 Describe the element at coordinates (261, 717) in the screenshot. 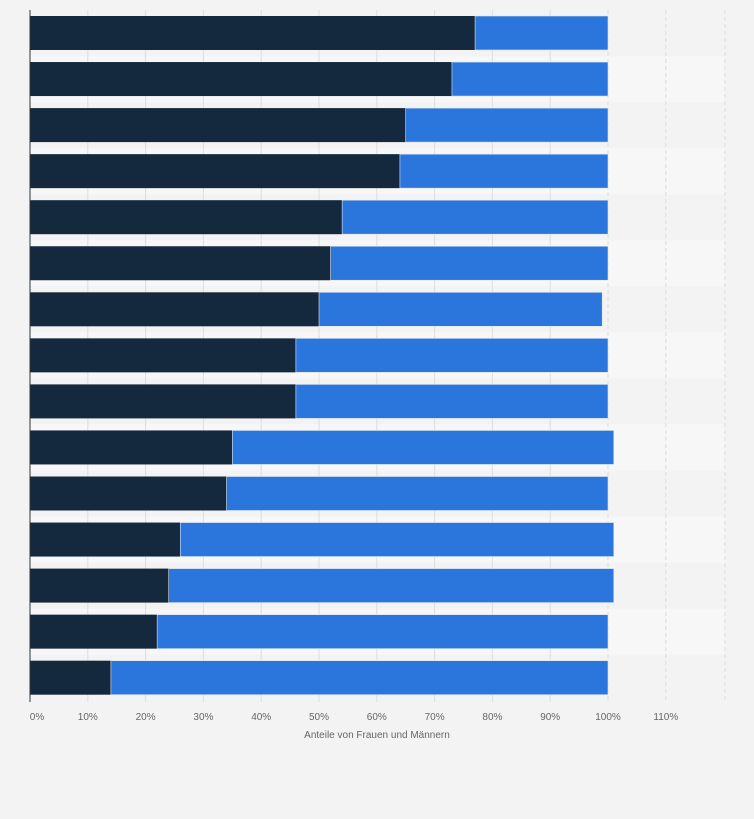

I see `x-tick-label: 40%` at that location.